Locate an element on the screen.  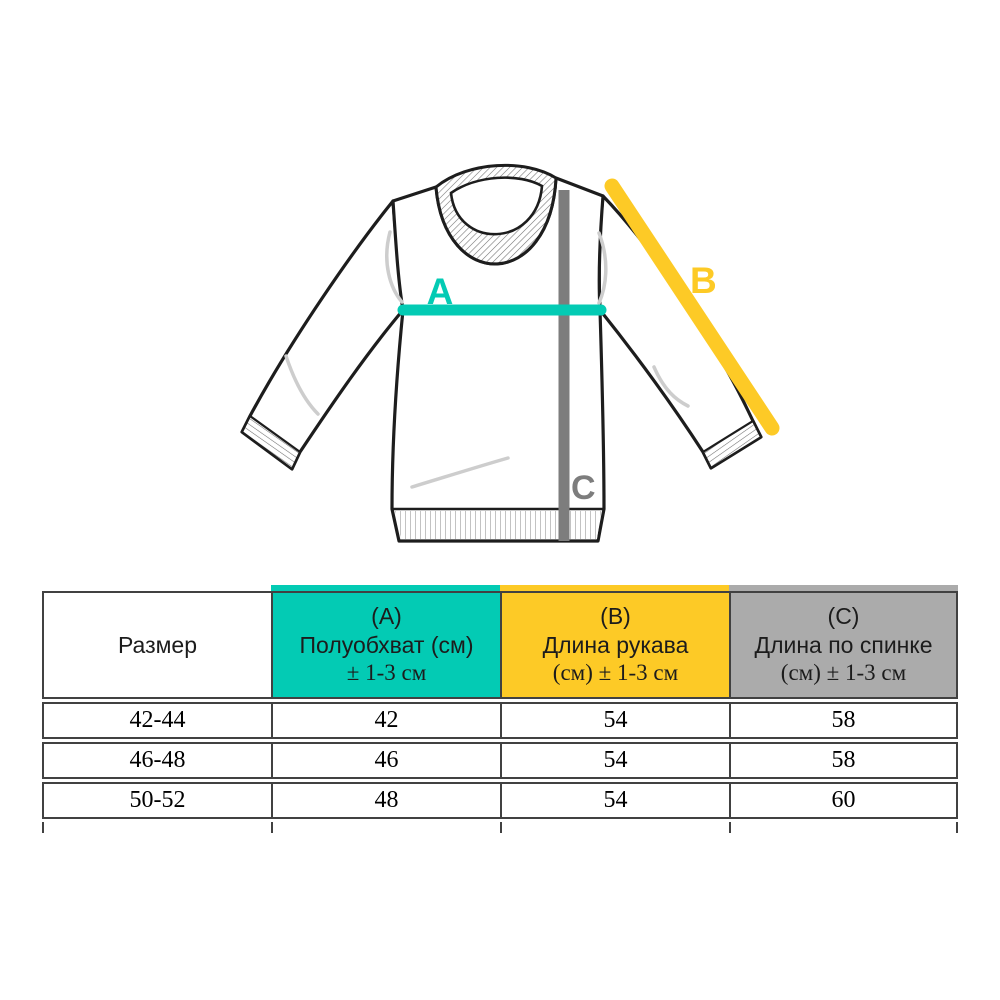
right-sleeve is located at coordinates (680, 332).